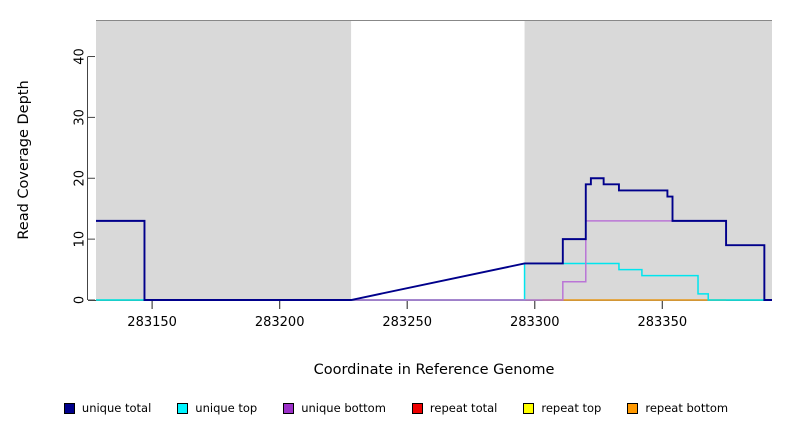 The height and width of the screenshot is (432, 792). I want to click on legend-item-repeat-top: repeat top, so click(562, 408).